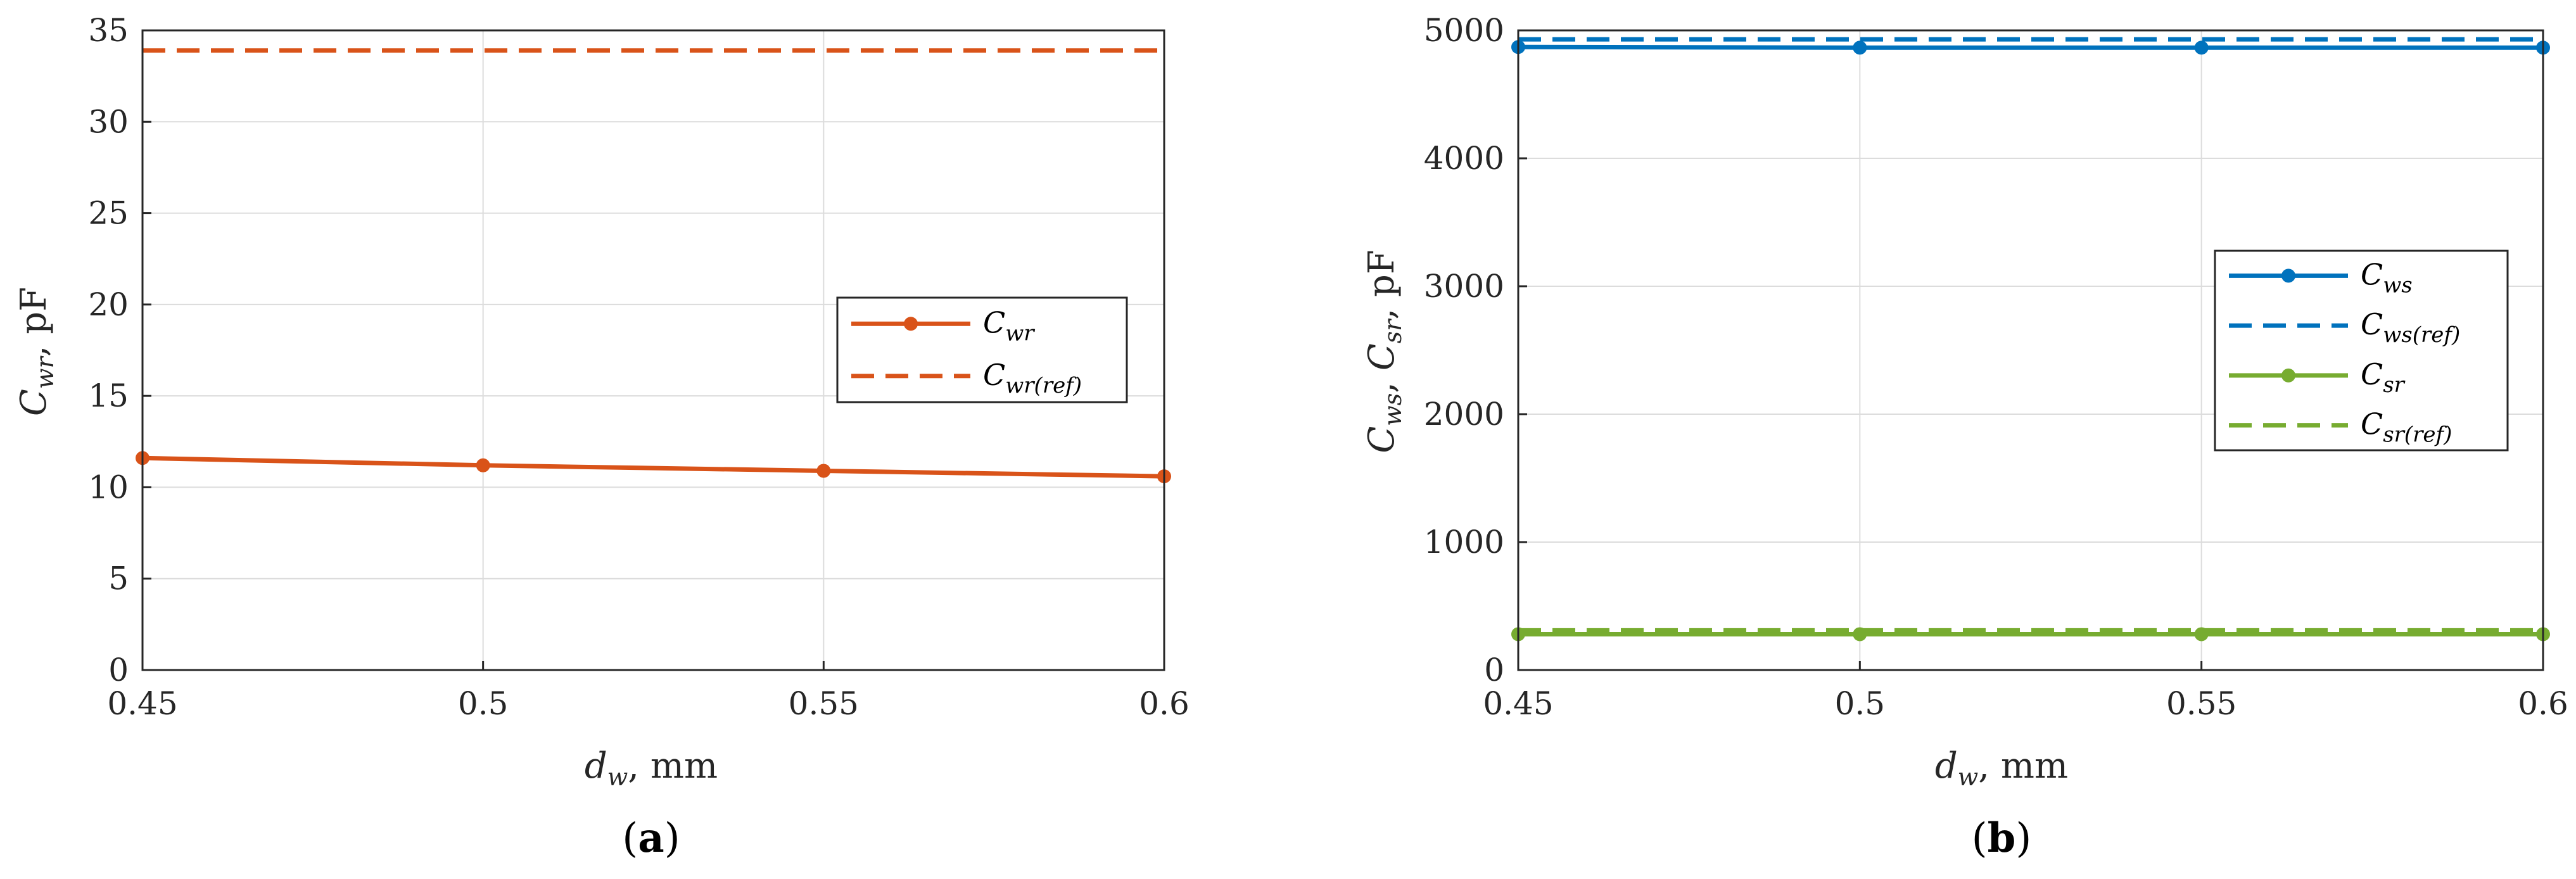 The width and height of the screenshot is (2576, 879). What do you see at coordinates (2410, 327) in the screenshot?
I see `legend-label: Cws(ref)` at bounding box center [2410, 327].